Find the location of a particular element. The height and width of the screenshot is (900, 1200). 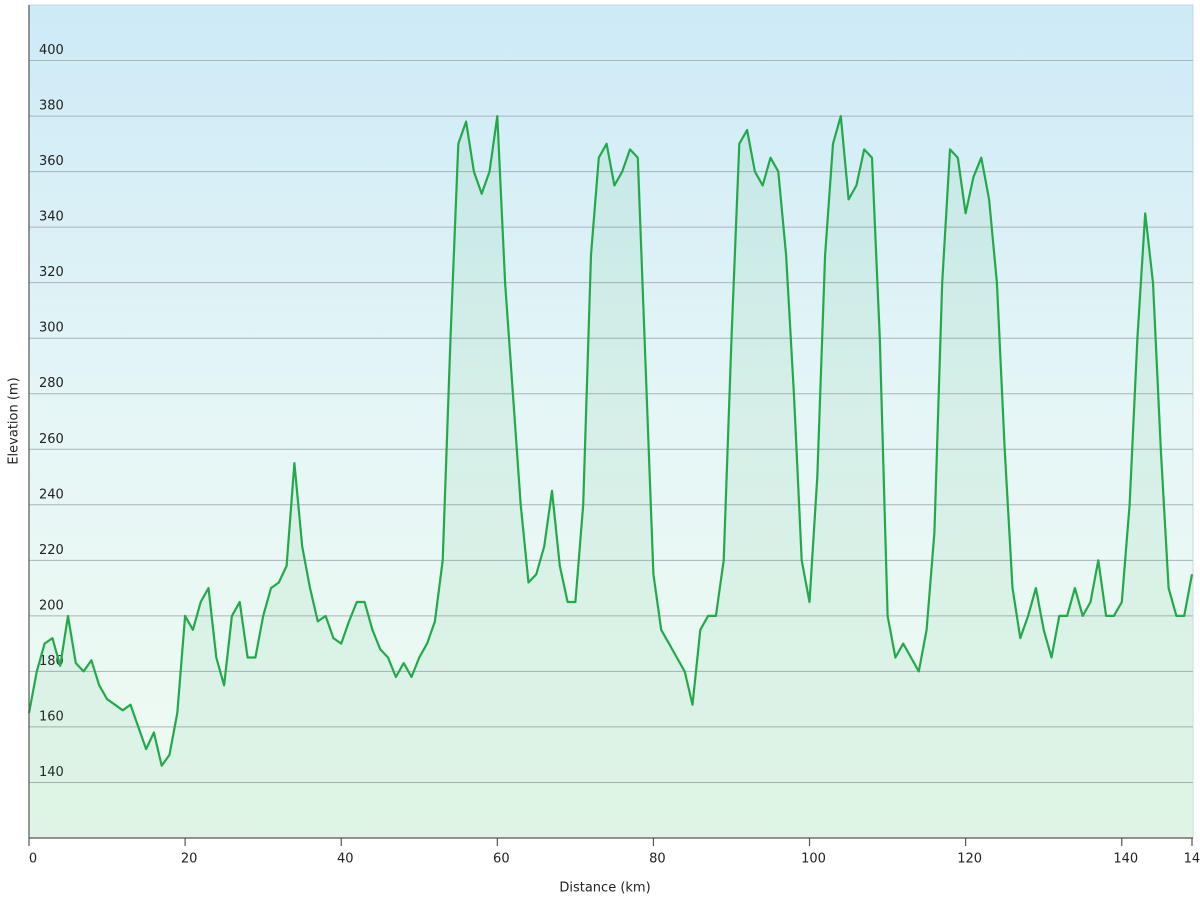

y-tick-label: 140 is located at coordinates (51, 772).